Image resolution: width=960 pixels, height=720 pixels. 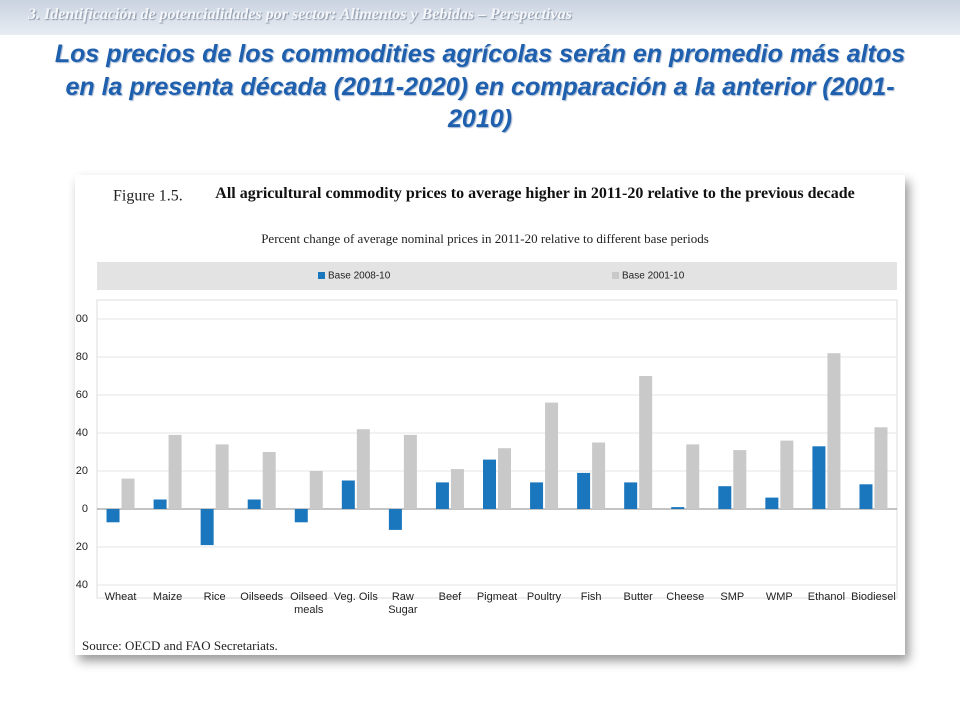 What do you see at coordinates (403, 603) in the screenshot?
I see `x-tick-label: Raw Sugar` at bounding box center [403, 603].